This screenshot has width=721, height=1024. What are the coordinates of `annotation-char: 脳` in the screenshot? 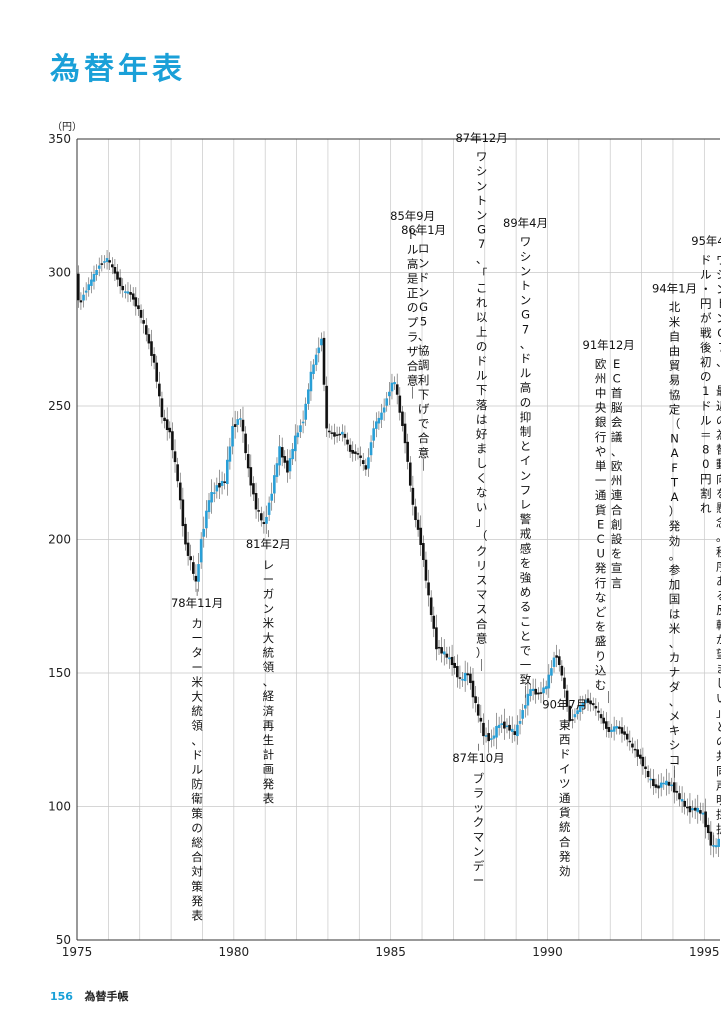 It's located at (617, 408).